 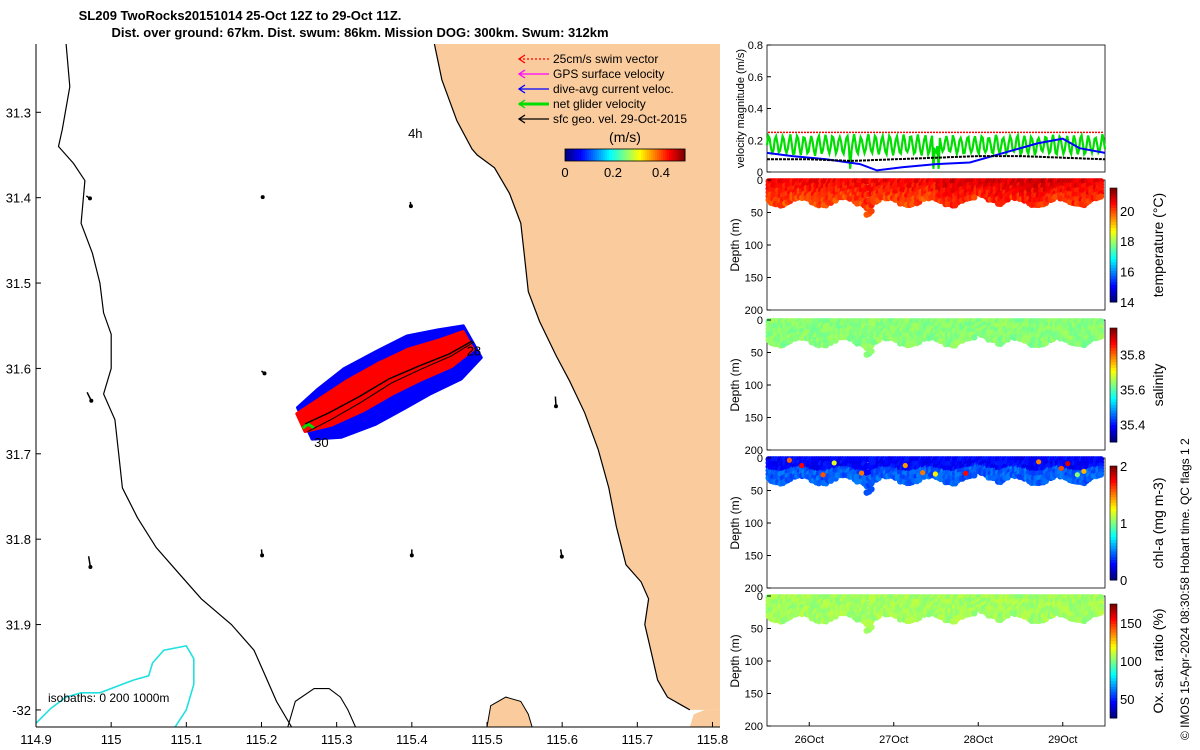 I want to click on colorbar-tick-label: 0.2, so click(x=613, y=172).